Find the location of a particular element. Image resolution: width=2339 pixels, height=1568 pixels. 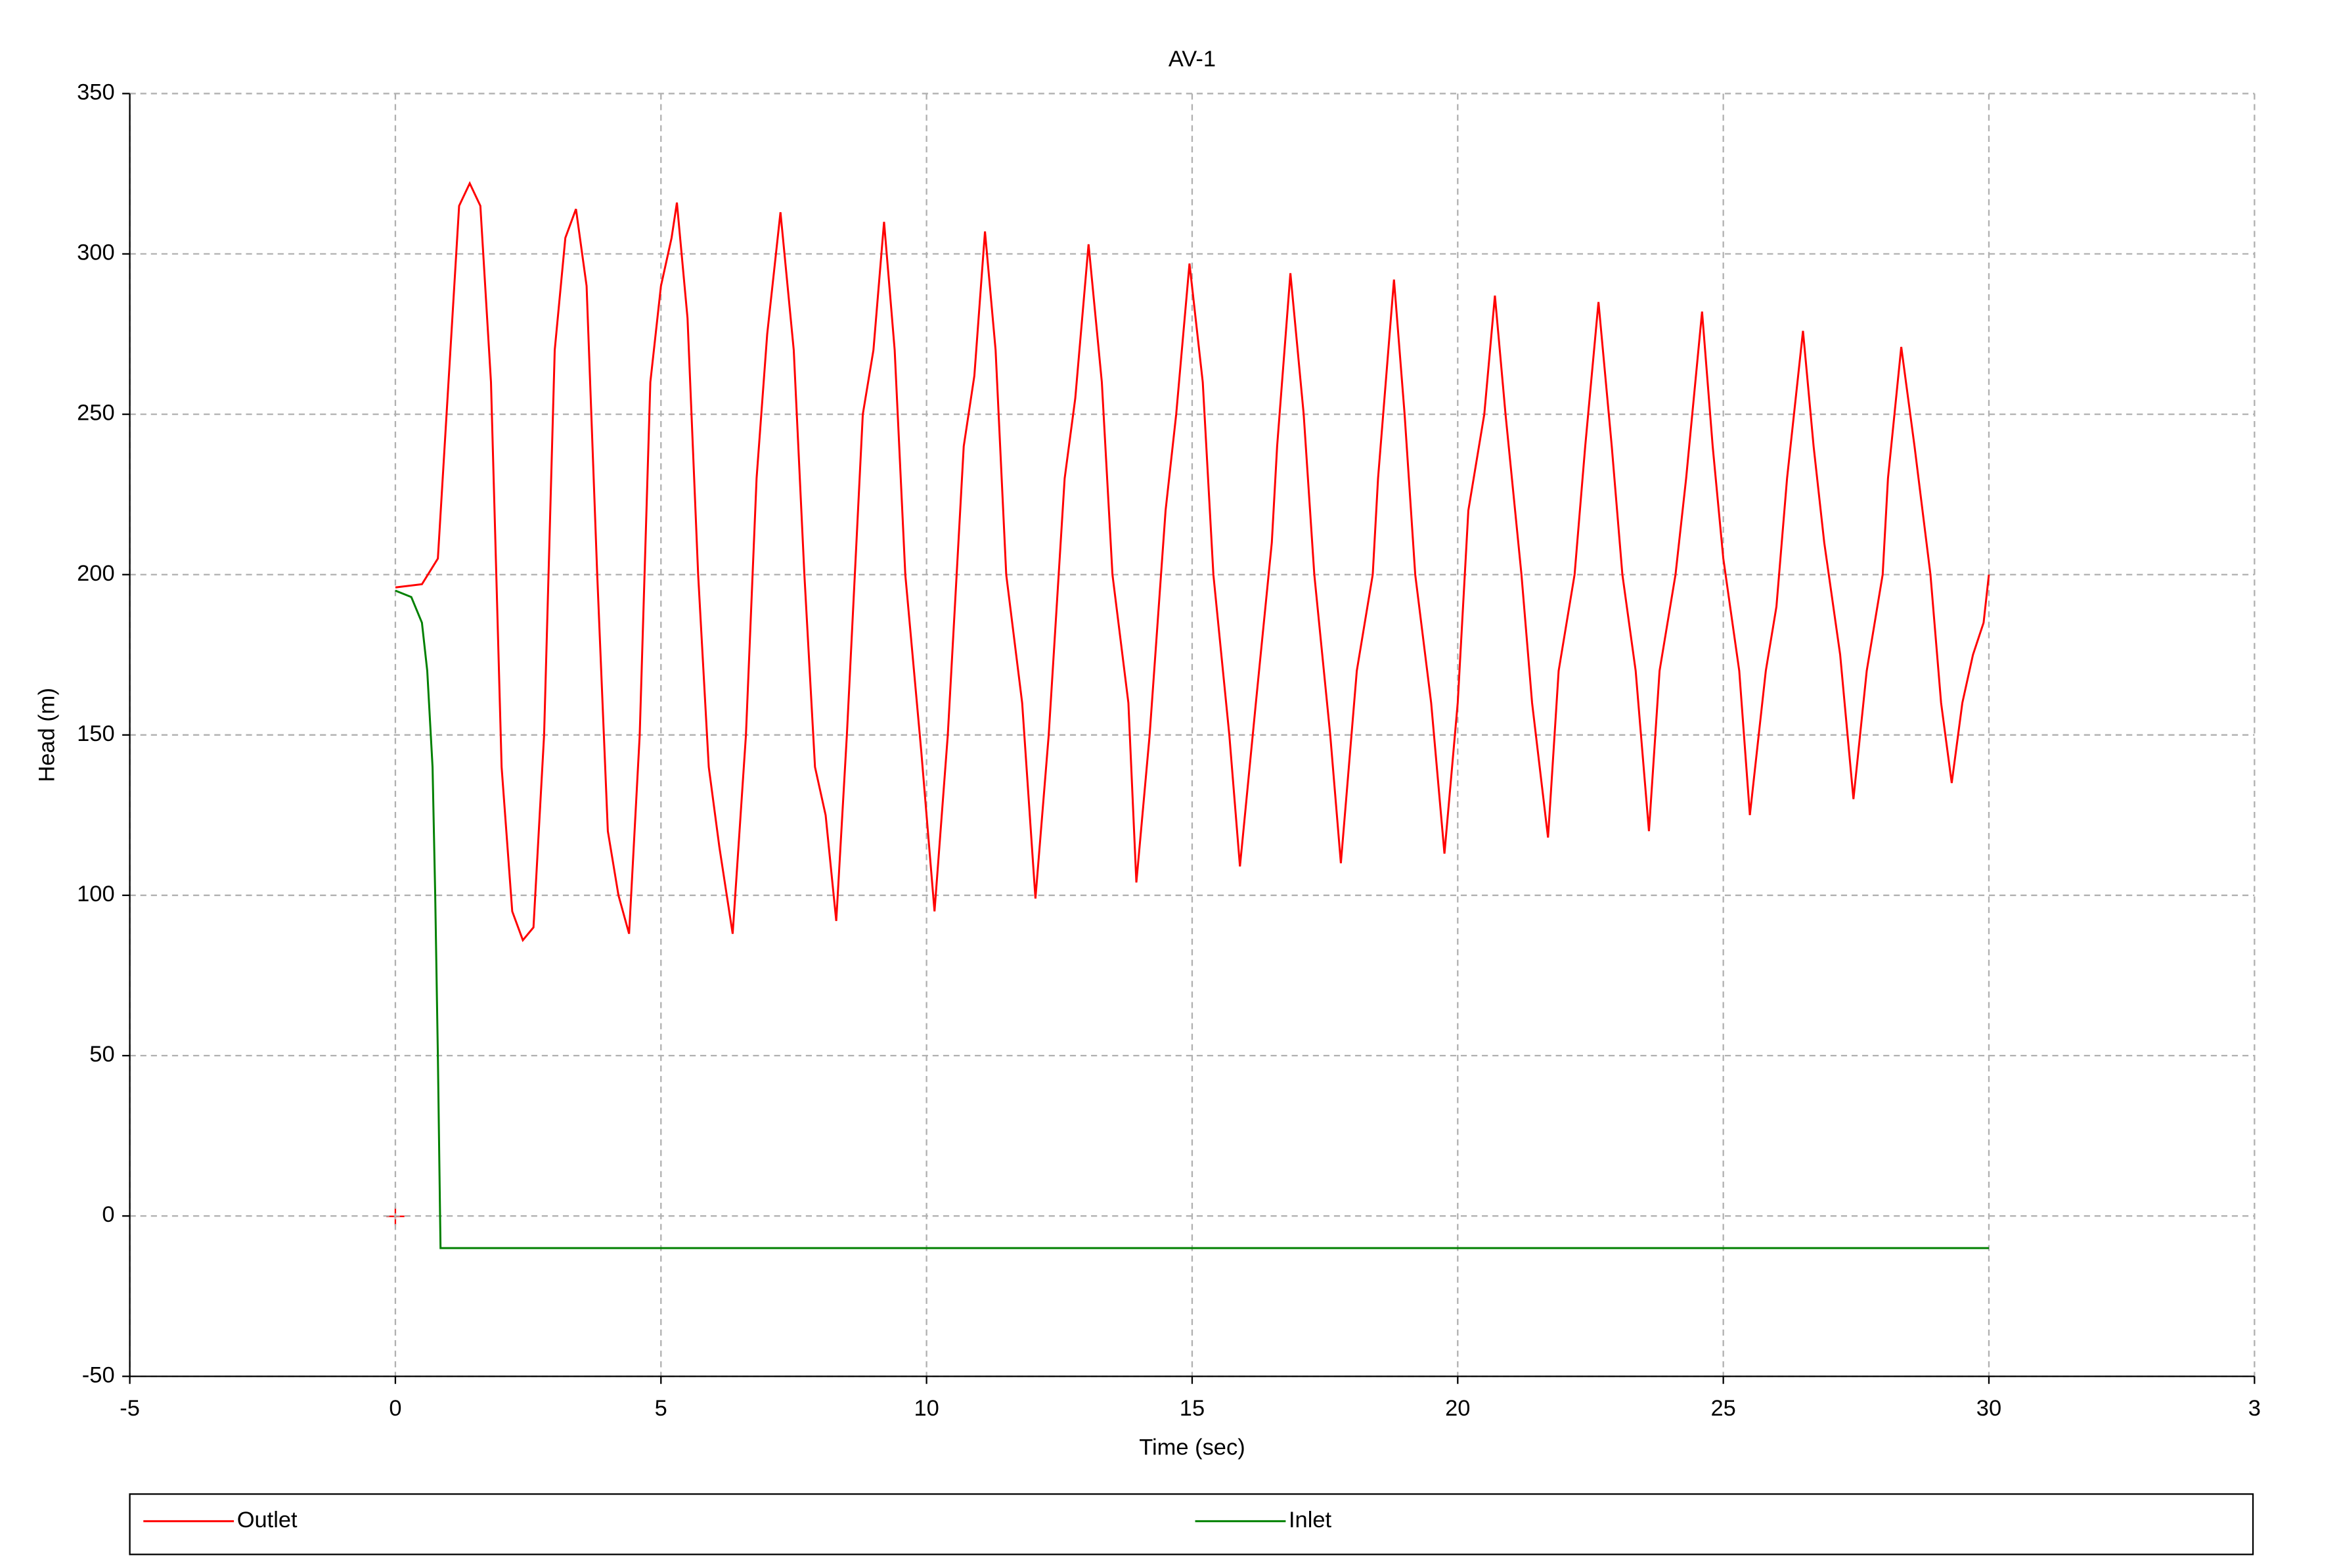

x-tick-label: -5 is located at coordinates (130, 1408).